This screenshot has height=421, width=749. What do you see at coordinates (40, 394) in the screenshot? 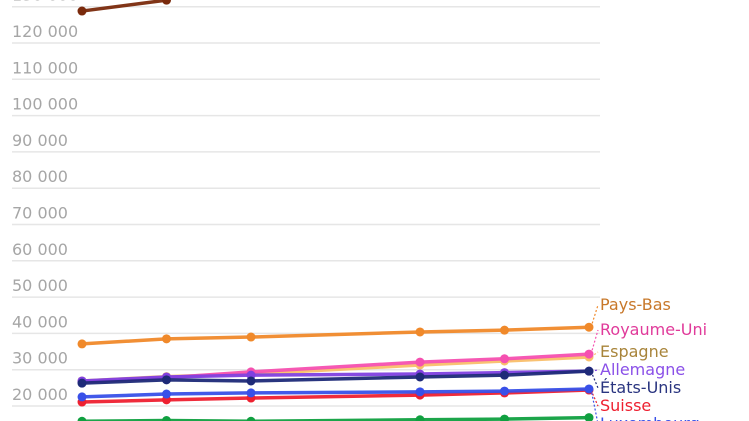
I see `y-tick-label: 20 000` at bounding box center [40, 394].